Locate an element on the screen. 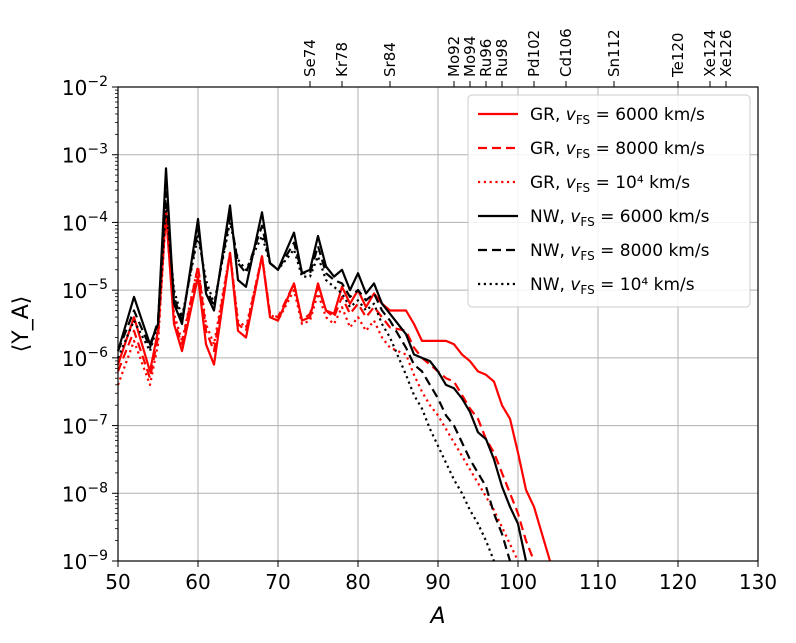 The height and width of the screenshot is (643, 796). top-tick-label: Kr78 is located at coordinates (342, 59).